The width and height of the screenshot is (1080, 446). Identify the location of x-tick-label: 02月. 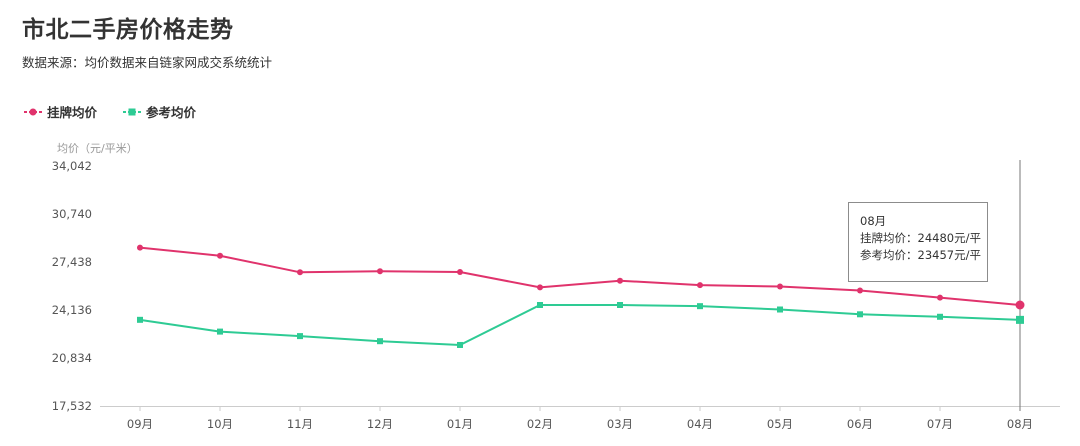
(540, 424).